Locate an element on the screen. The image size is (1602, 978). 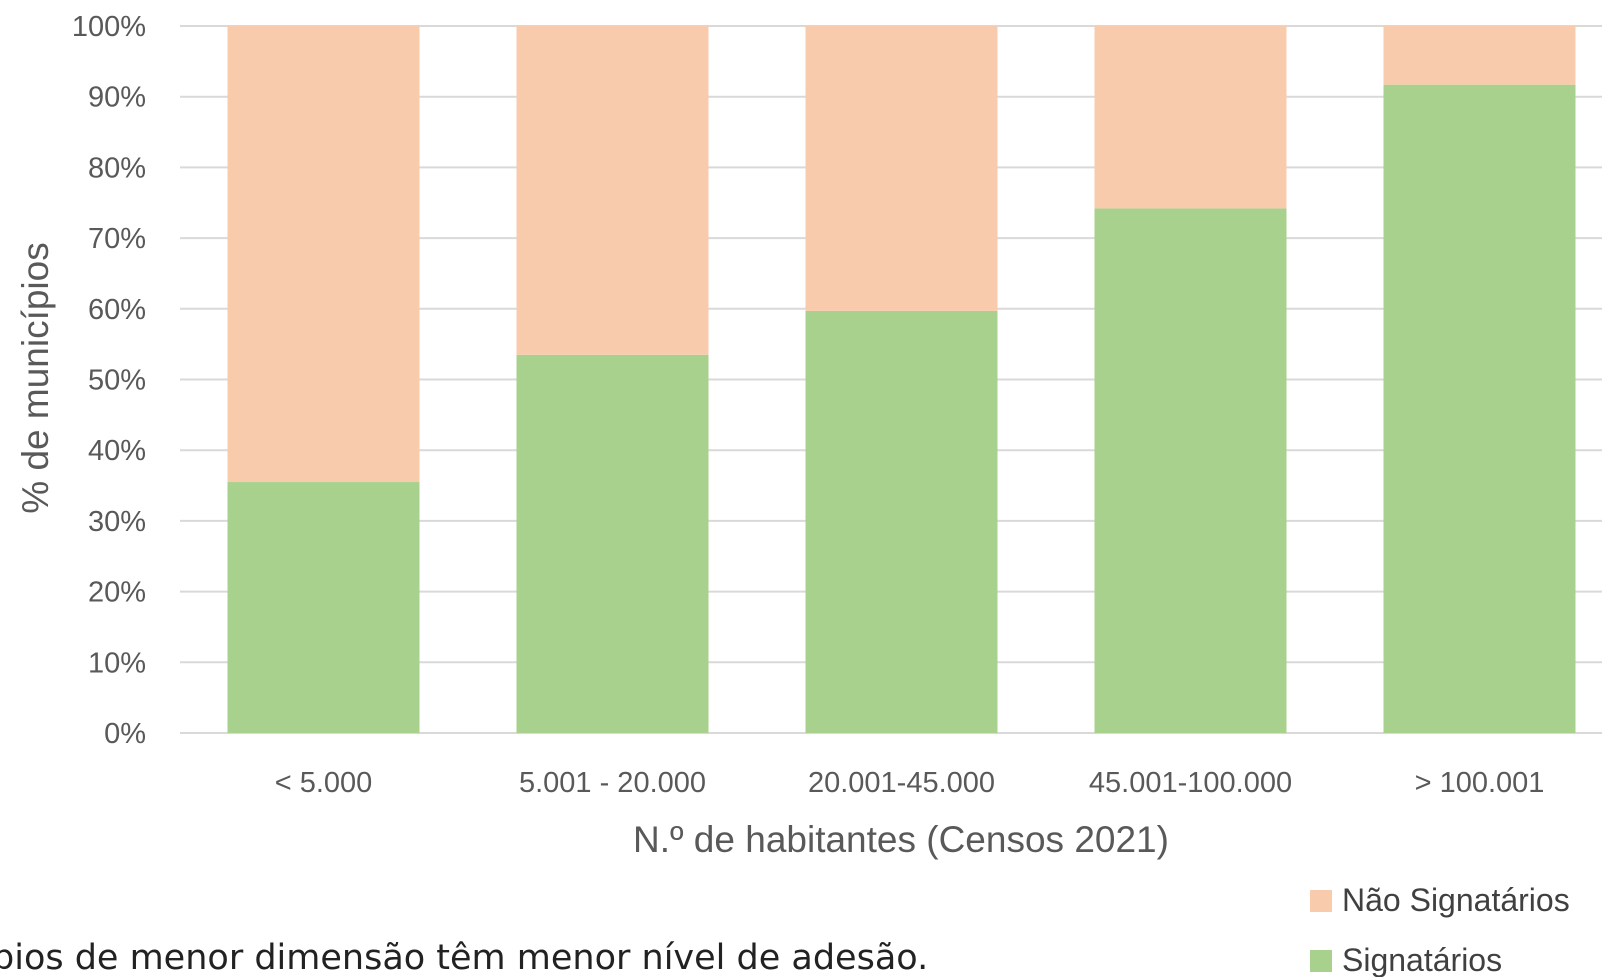
y-tick-label: 80% is located at coordinates (117, 168).